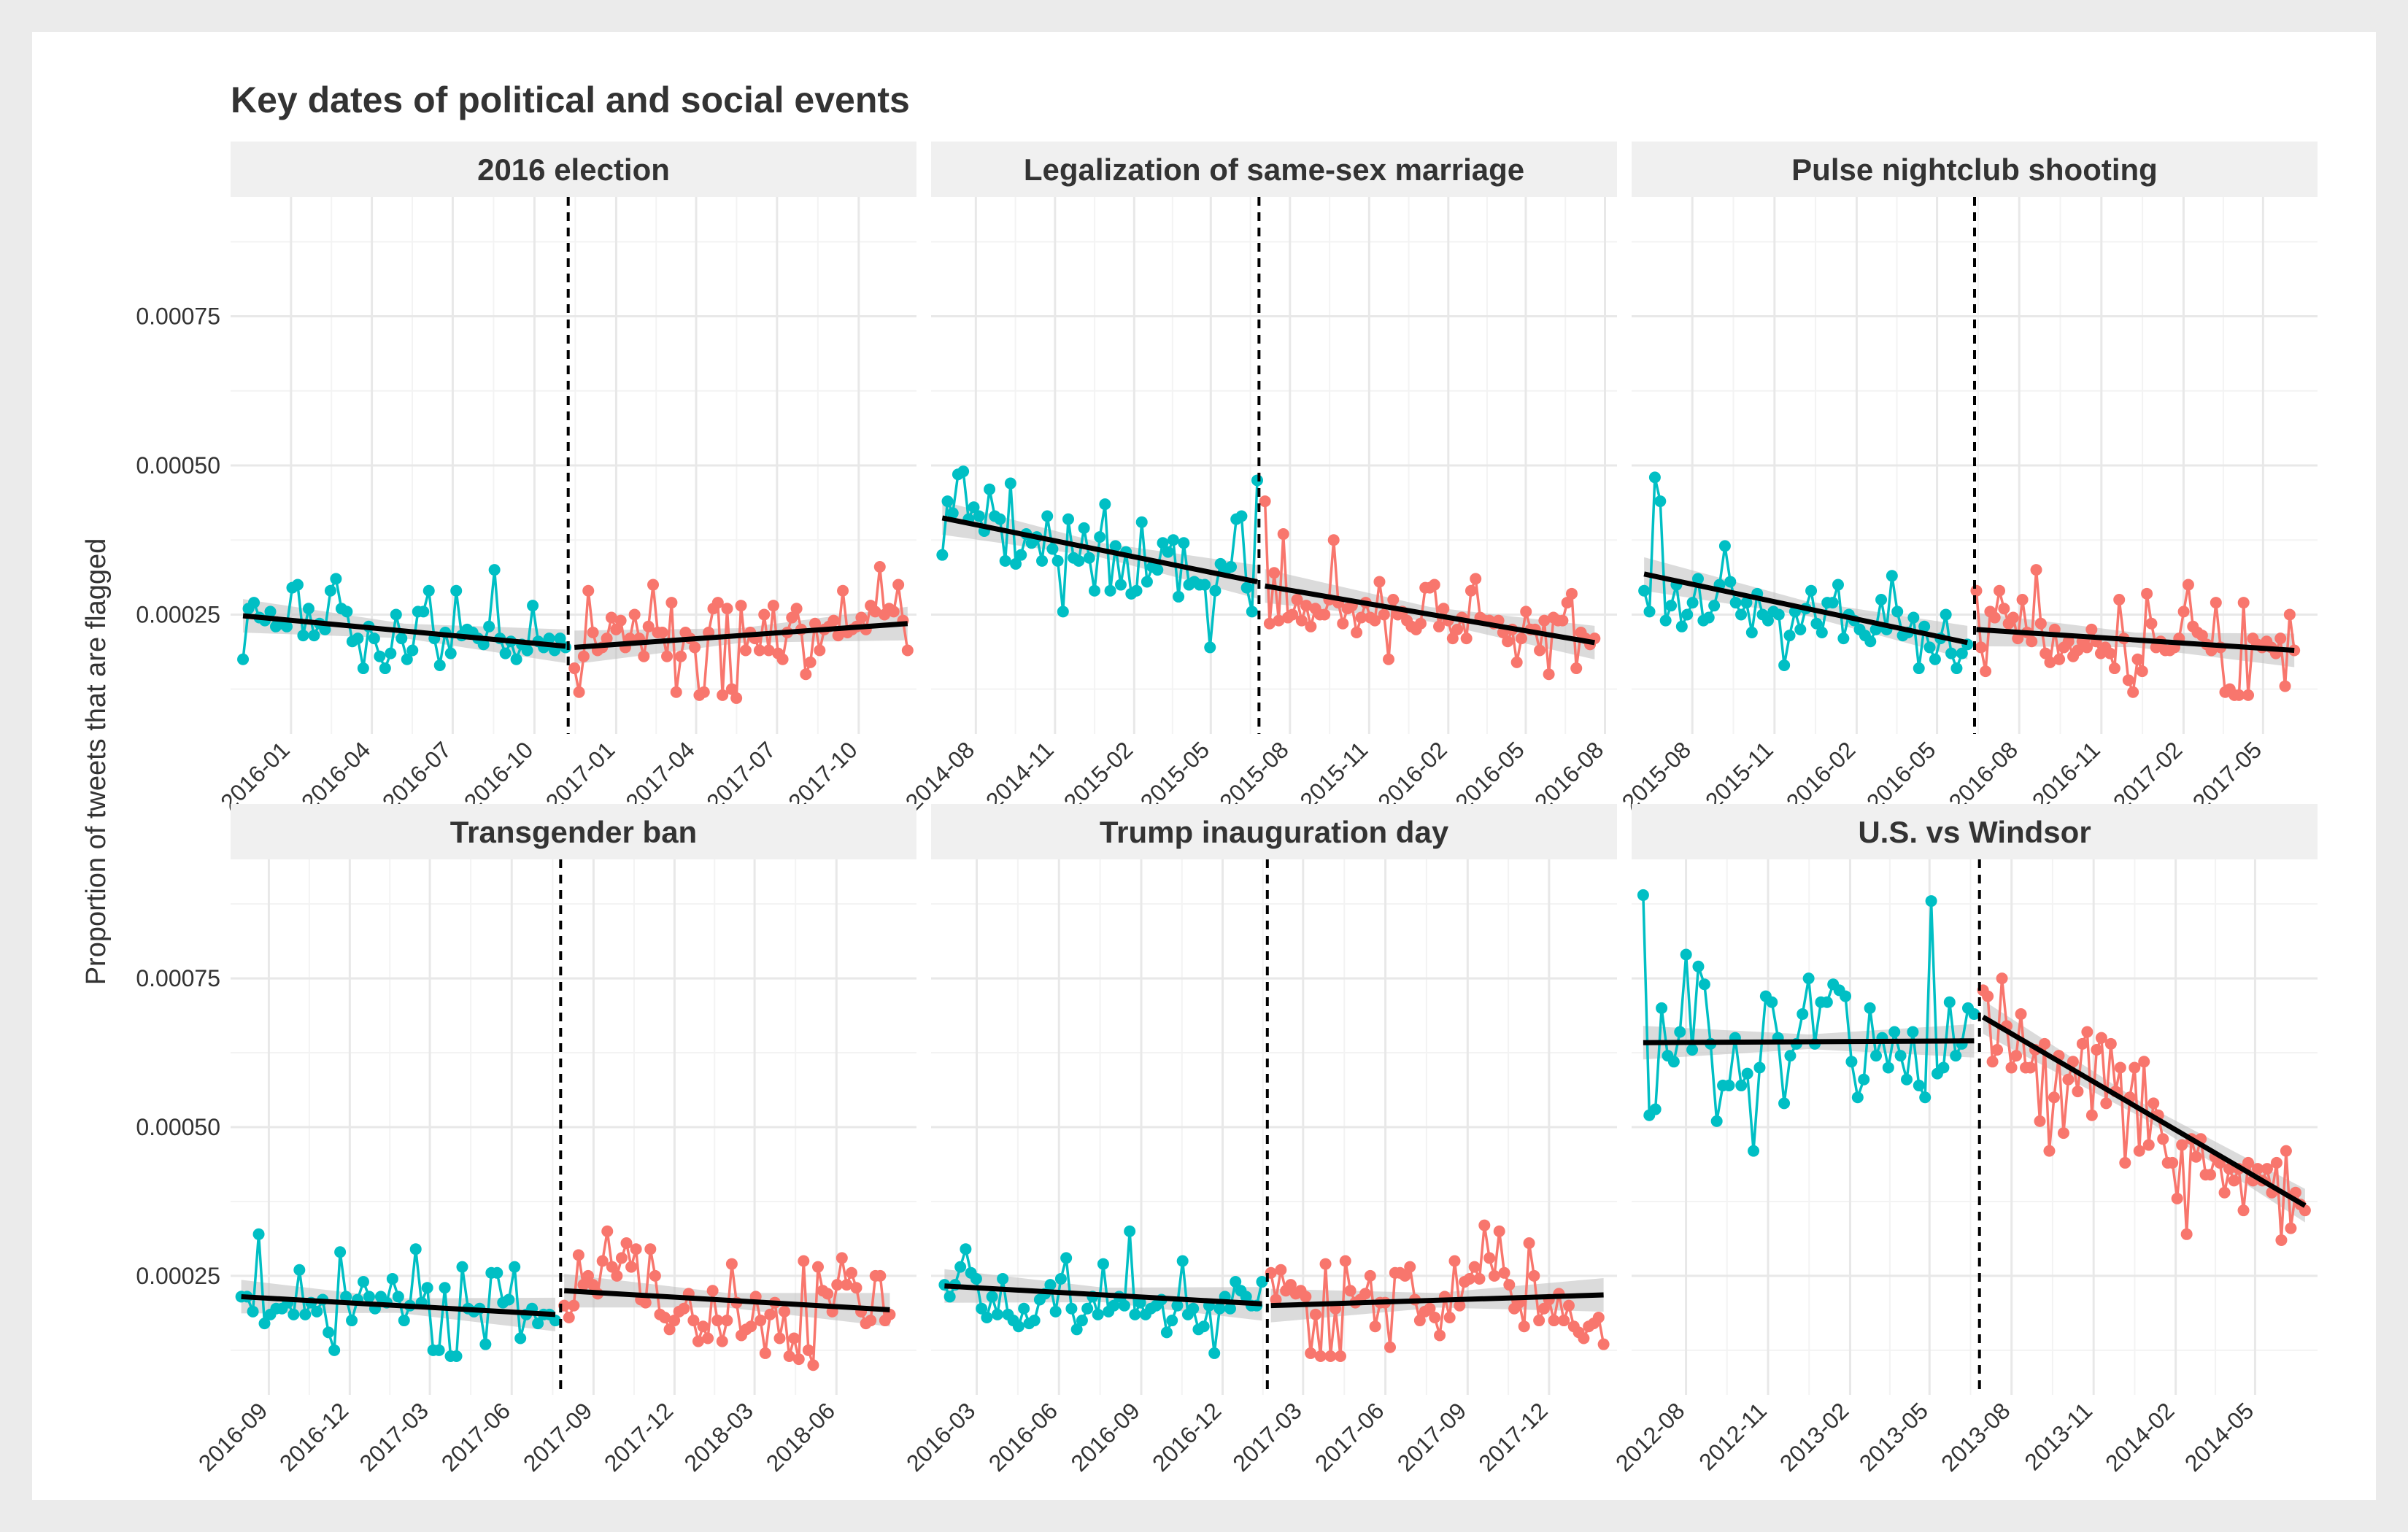 The image size is (2408, 1532). What do you see at coordinates (573, 832) in the screenshot?
I see `facet-title: Transgender ban` at bounding box center [573, 832].